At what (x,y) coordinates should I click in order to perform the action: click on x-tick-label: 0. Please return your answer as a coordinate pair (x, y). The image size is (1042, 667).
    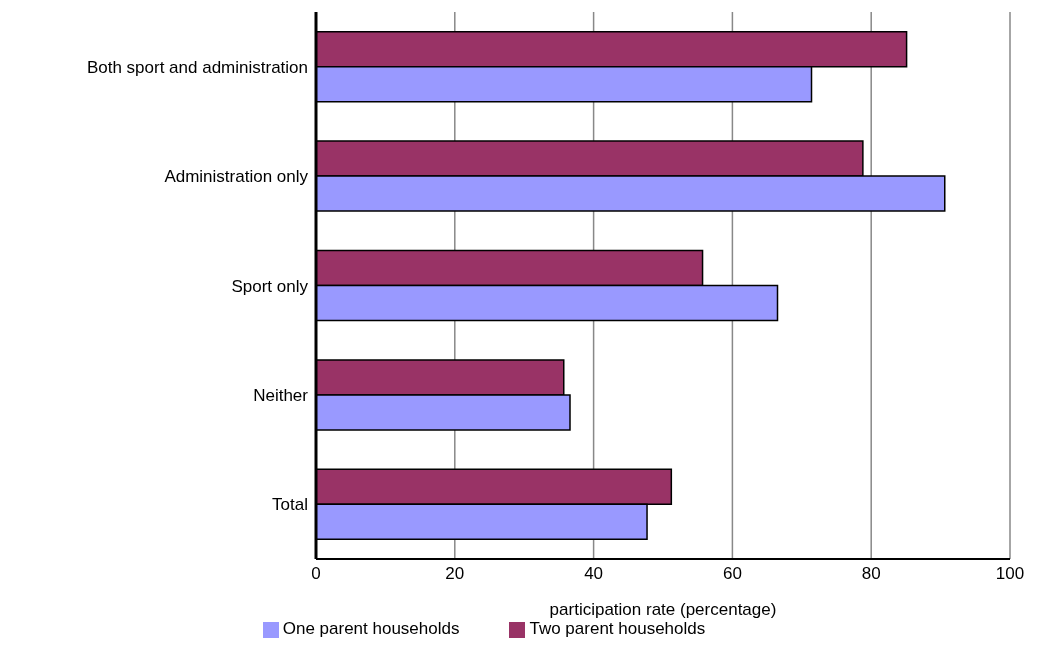
    Looking at the image, I should click on (316, 574).